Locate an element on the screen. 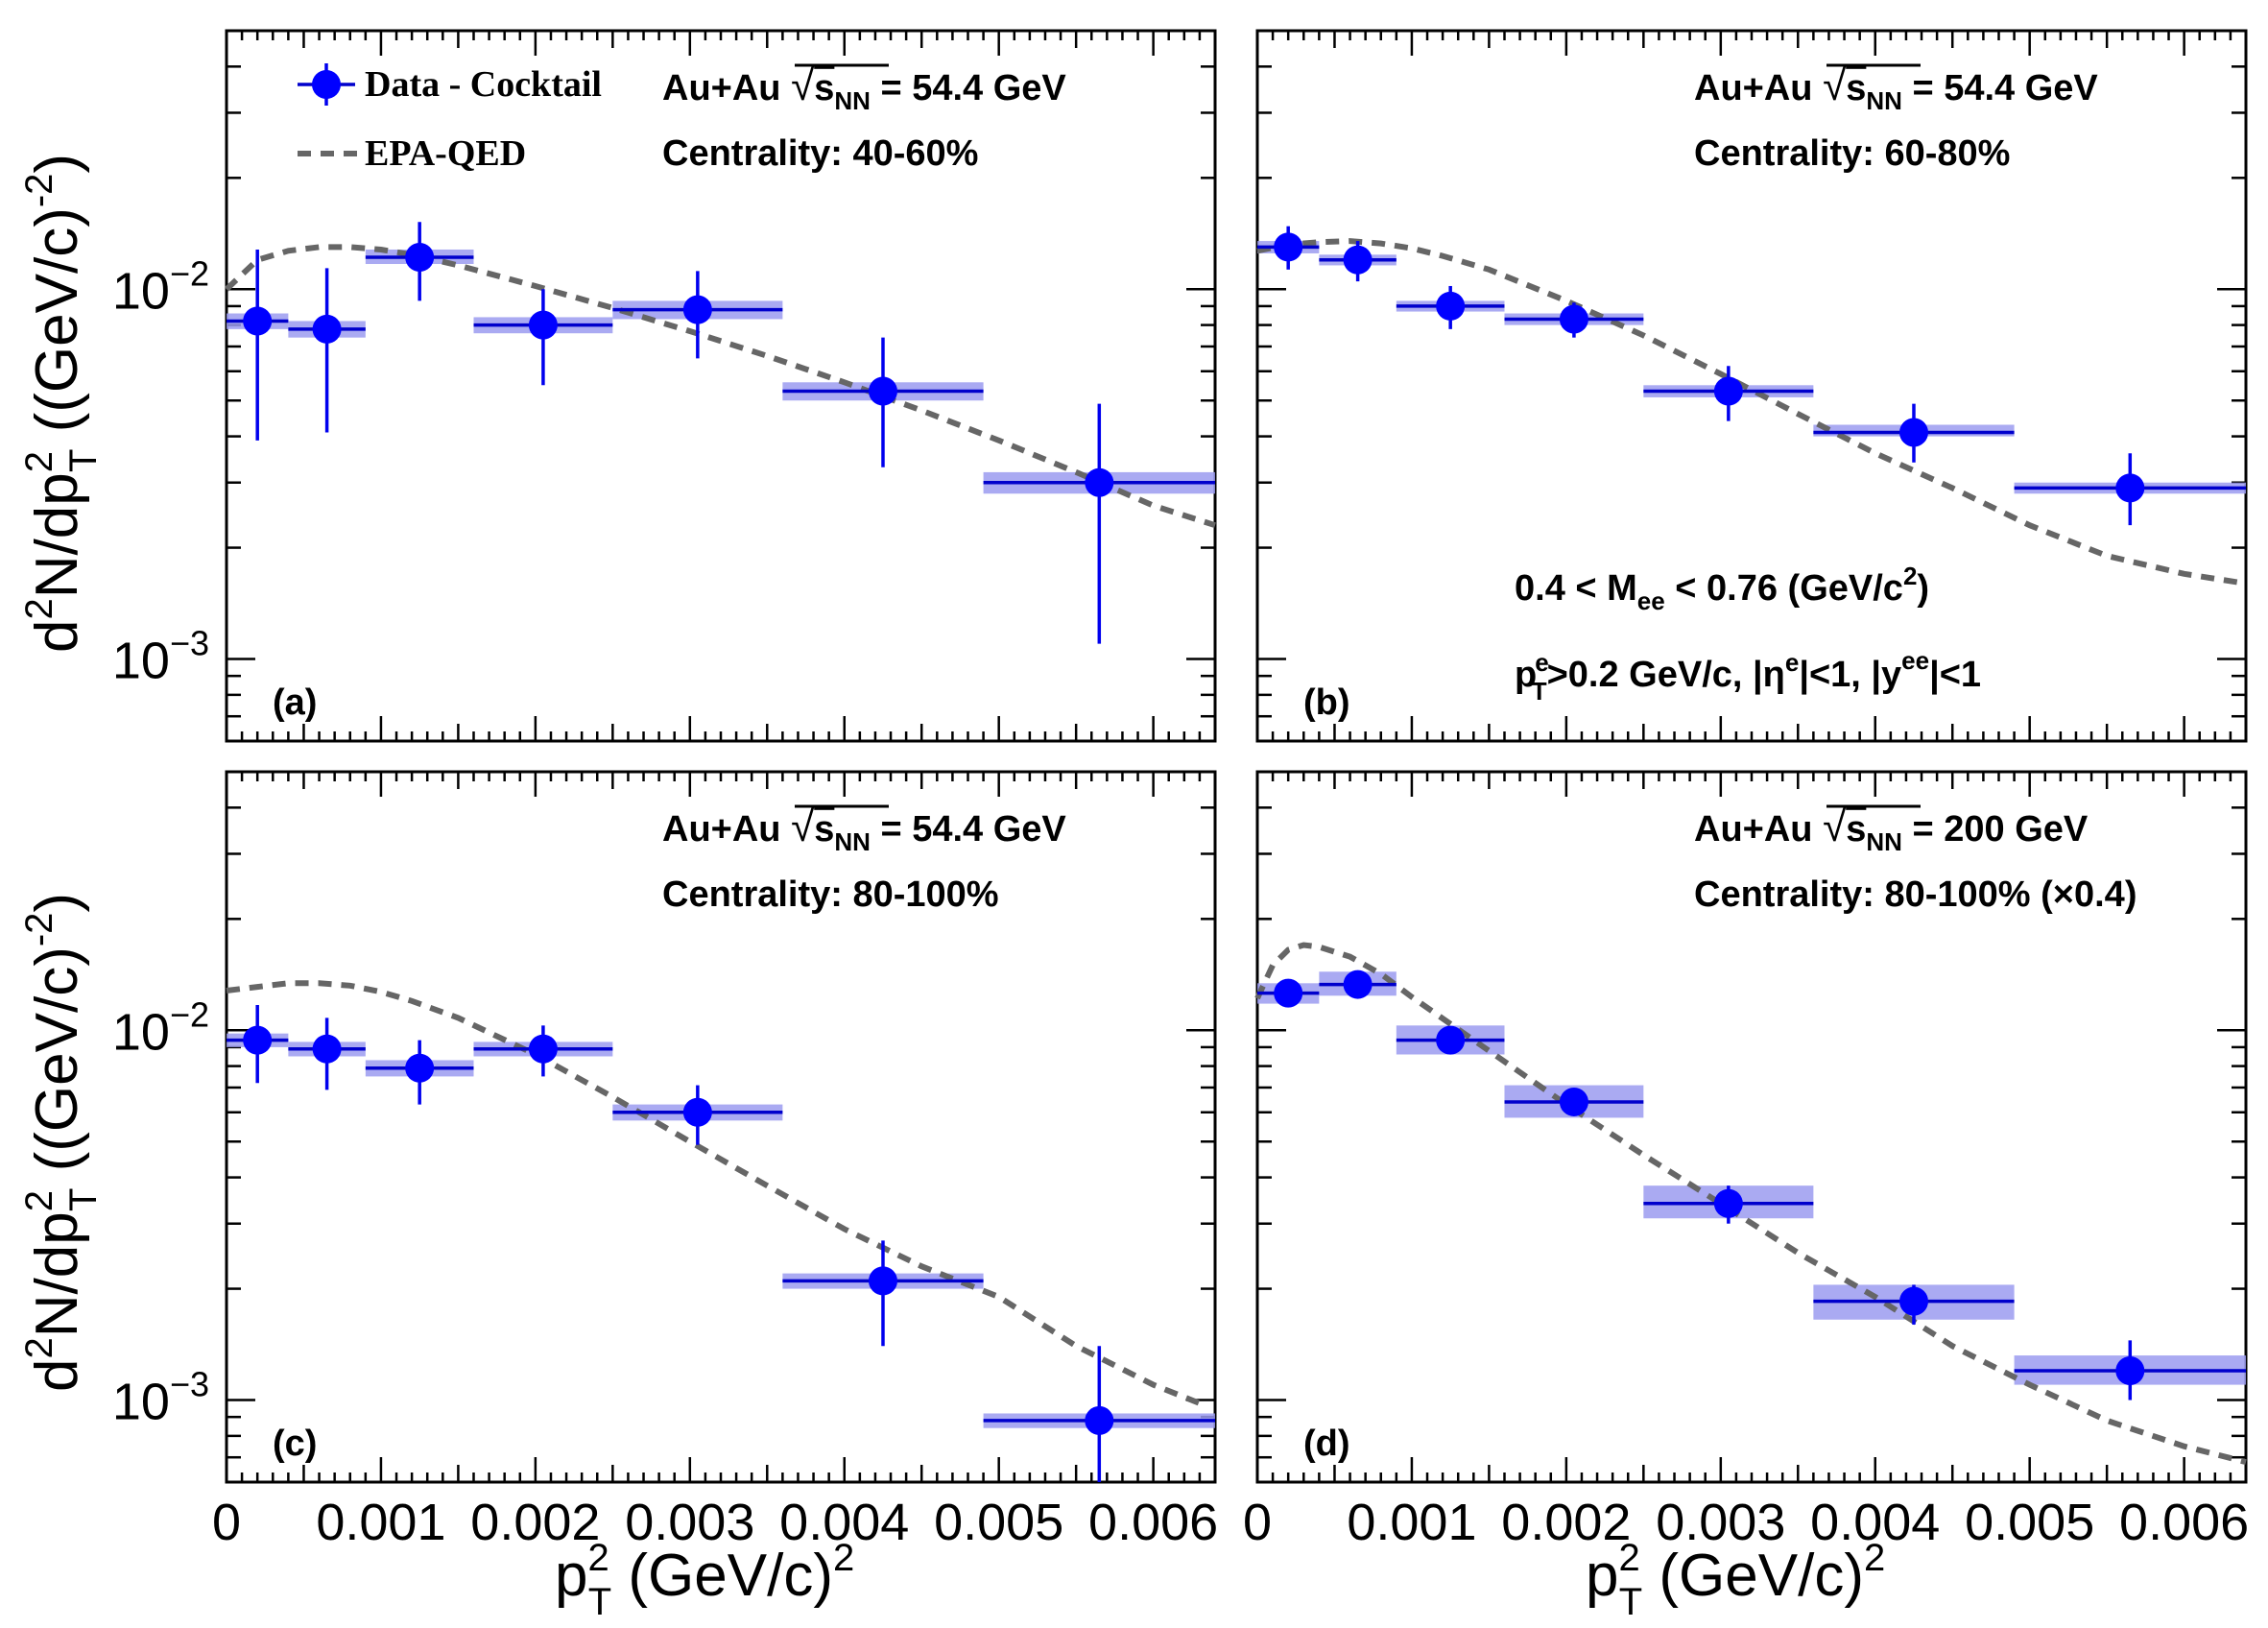 The image size is (2268, 1628). legend-data-label: Data - Cocktail is located at coordinates (483, 84).